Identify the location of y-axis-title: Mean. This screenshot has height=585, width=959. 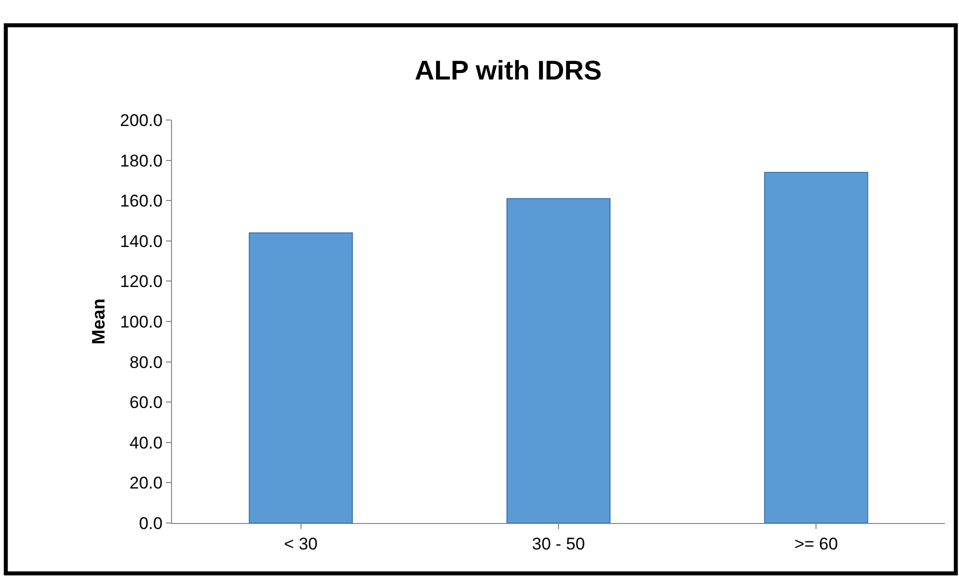
(98, 321).